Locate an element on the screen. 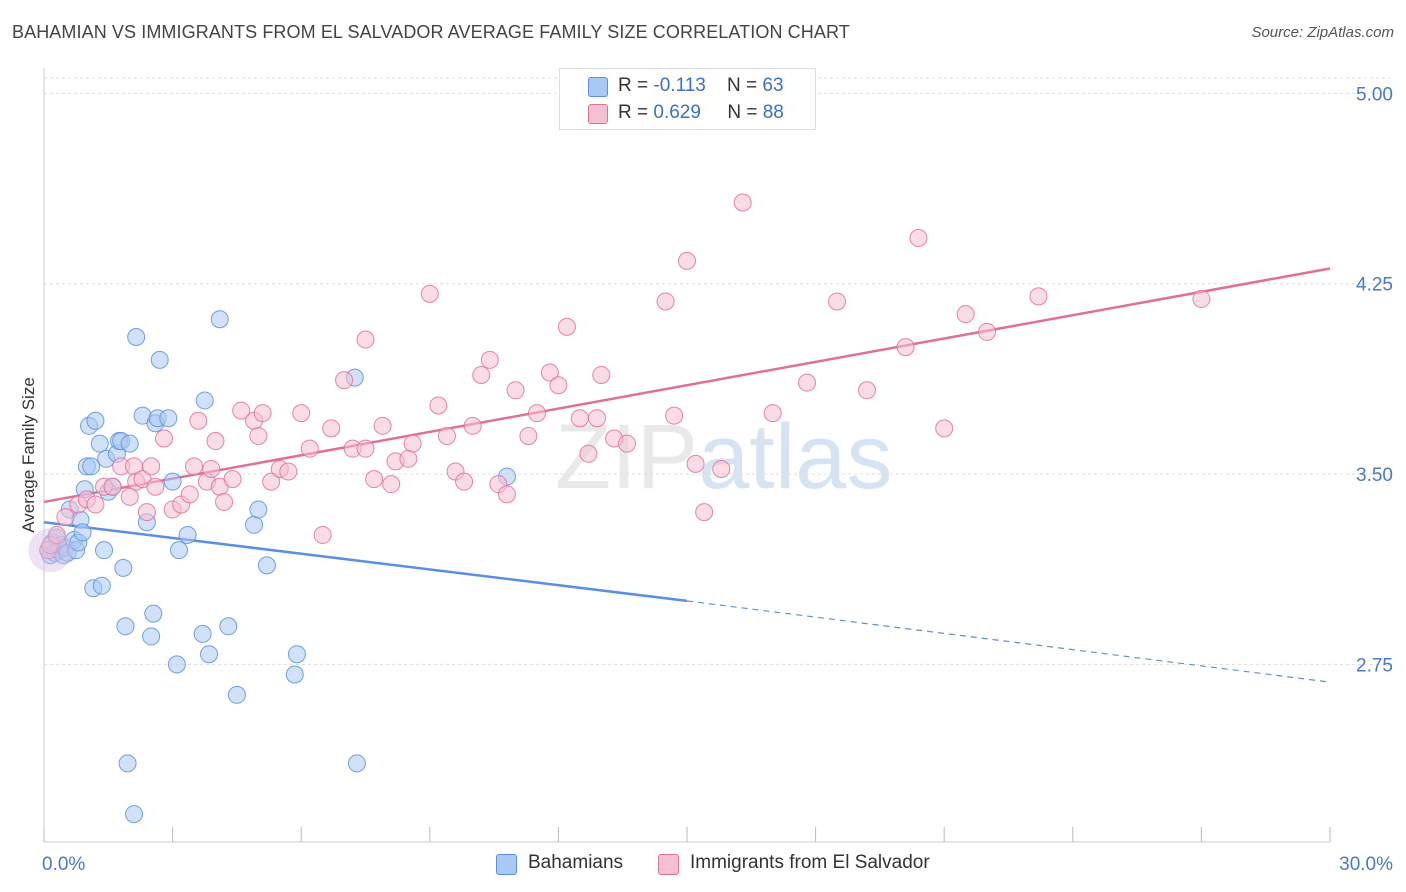 The height and width of the screenshot is (892, 1406). legend-n-value: 88 is located at coordinates (773, 112).